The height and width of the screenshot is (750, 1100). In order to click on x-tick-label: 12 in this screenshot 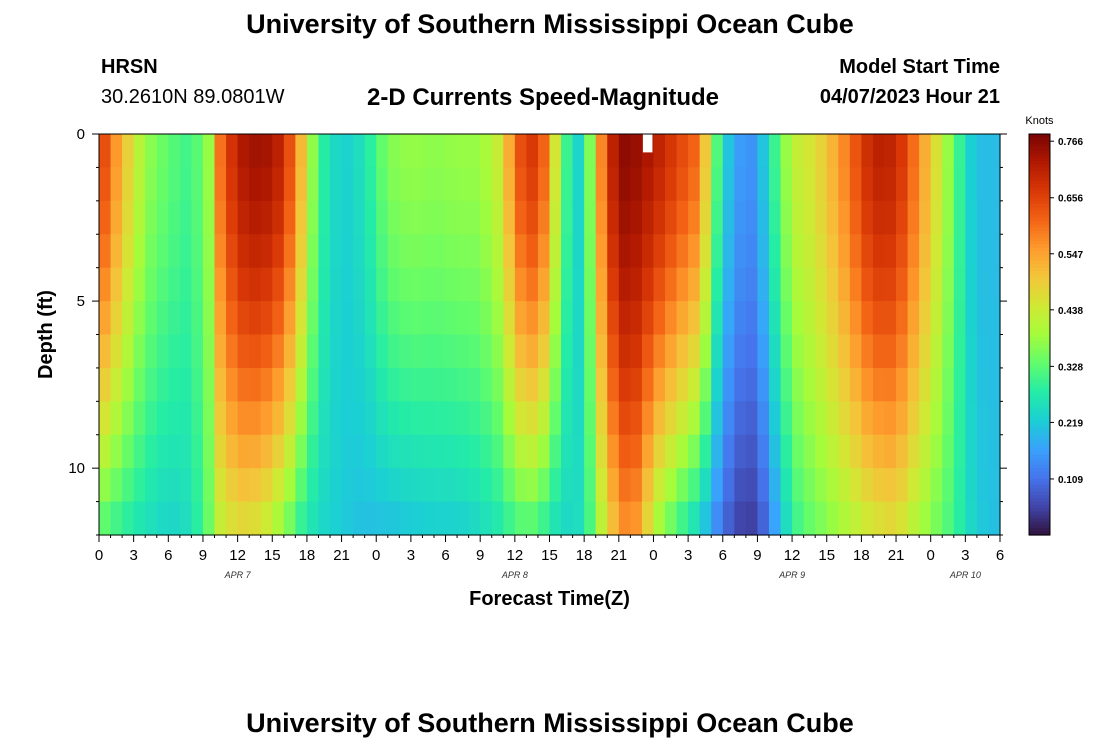, I will do `click(237, 555)`.